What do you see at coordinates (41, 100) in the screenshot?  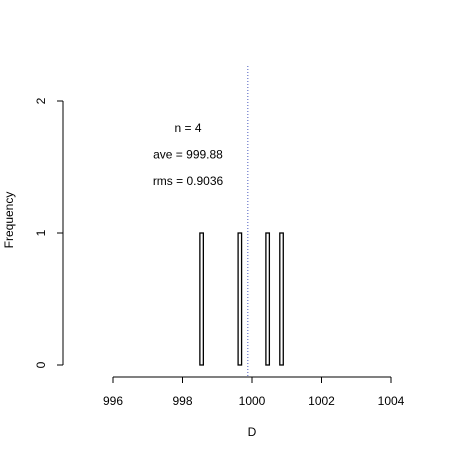 I see `y-tick-label: 2` at bounding box center [41, 100].